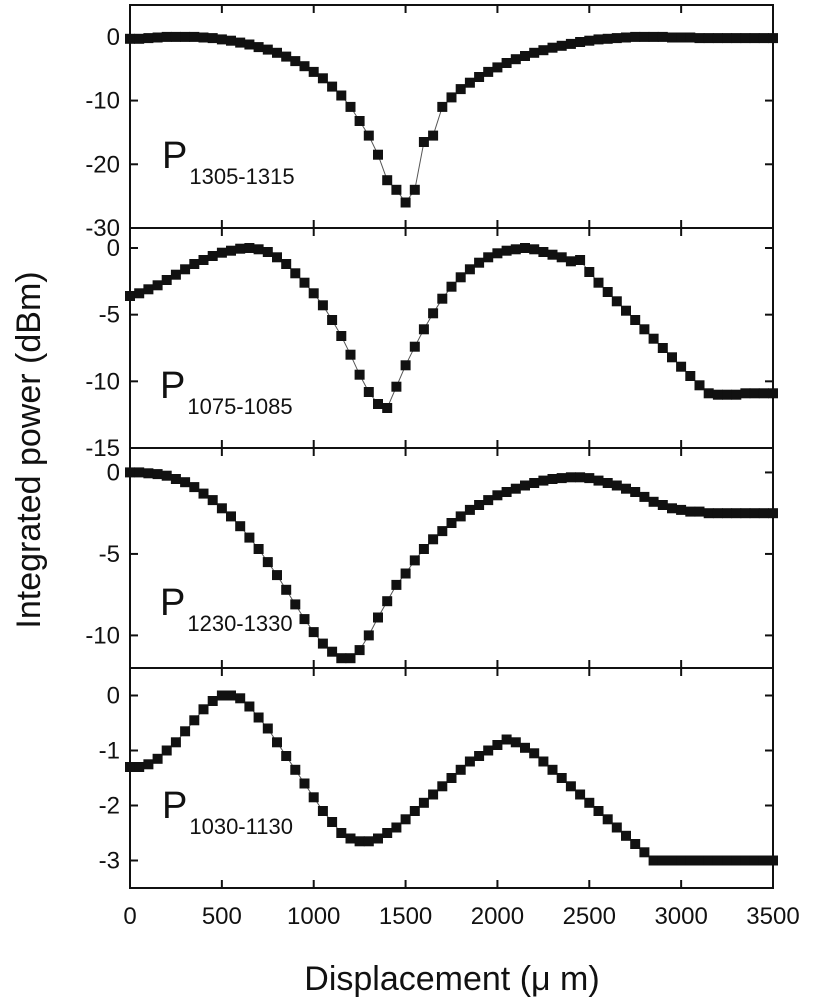 This screenshot has height=1000, width=816. What do you see at coordinates (497, 916) in the screenshot?
I see `x-tick-label: 2000` at bounding box center [497, 916].